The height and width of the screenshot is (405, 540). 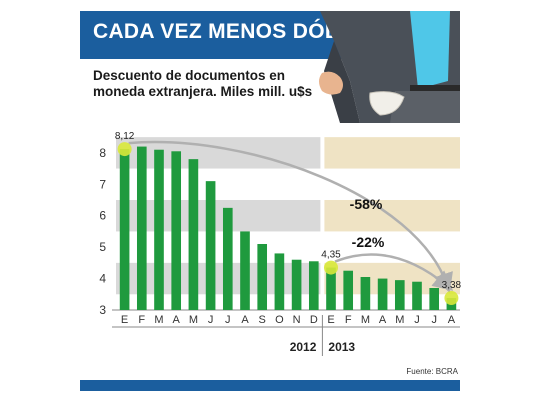 What do you see at coordinates (102, 216) in the screenshot?
I see `y-tick-6: 6` at bounding box center [102, 216].